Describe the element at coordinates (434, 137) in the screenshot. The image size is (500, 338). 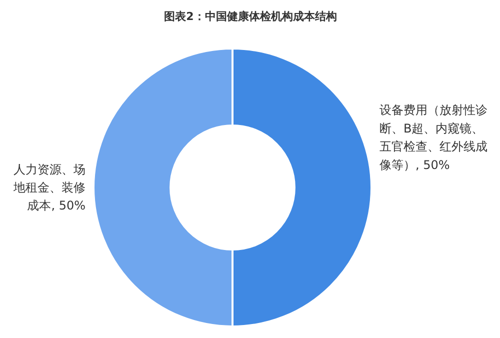
I see `slice-label: 设备费用（放射性诊断、B超、内窥镜、五官检查、红外线成像等）, 50%` at that location.